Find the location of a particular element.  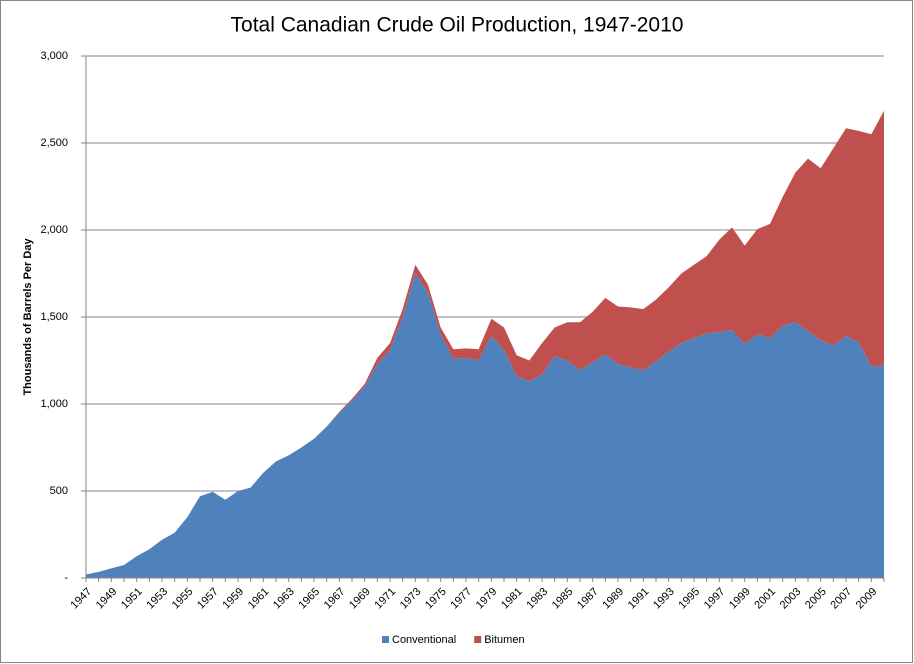

y-tick-label: - is located at coordinates (66, 578).